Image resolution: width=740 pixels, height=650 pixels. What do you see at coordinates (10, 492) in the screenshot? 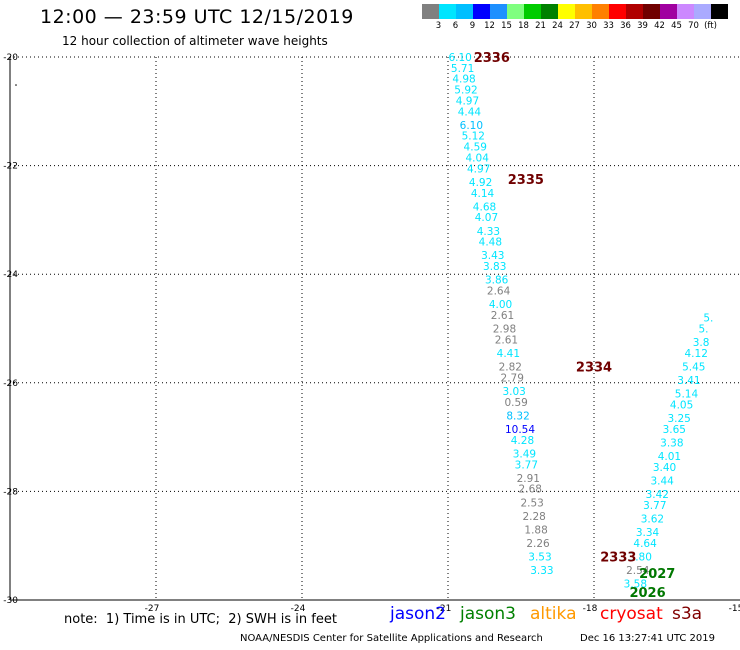
I see `y-tick-label: -28` at bounding box center [10, 492].